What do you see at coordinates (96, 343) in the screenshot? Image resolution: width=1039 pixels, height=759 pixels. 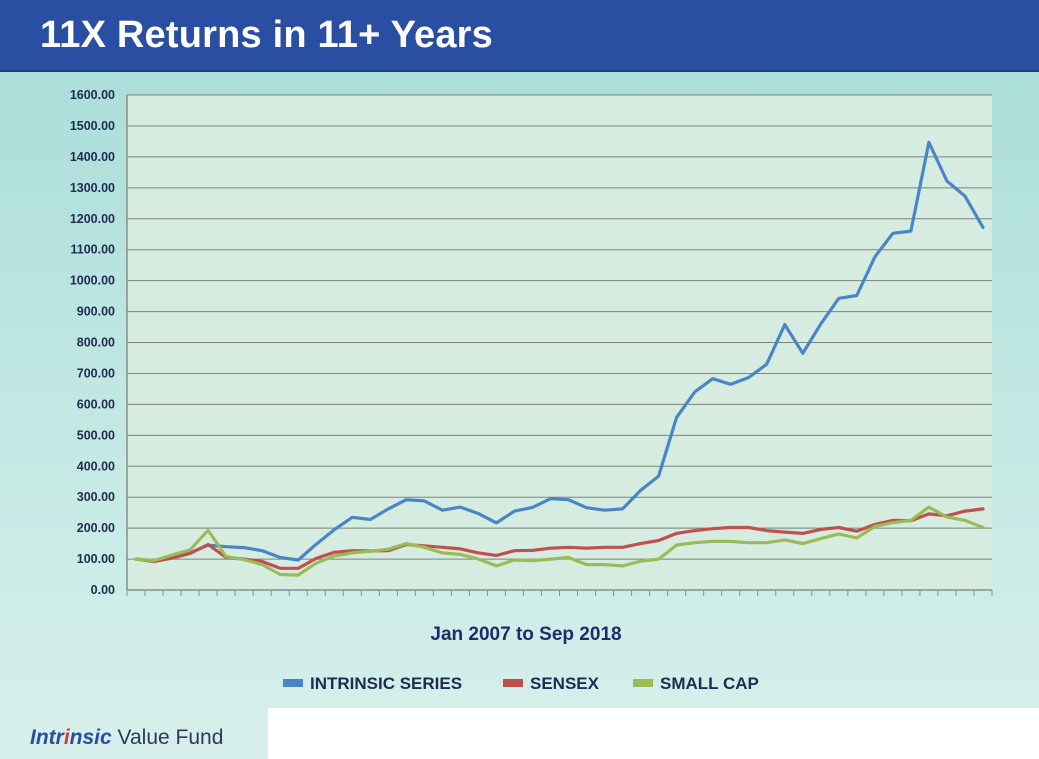 I see `y-tick-label: 800.00` at bounding box center [96, 343].